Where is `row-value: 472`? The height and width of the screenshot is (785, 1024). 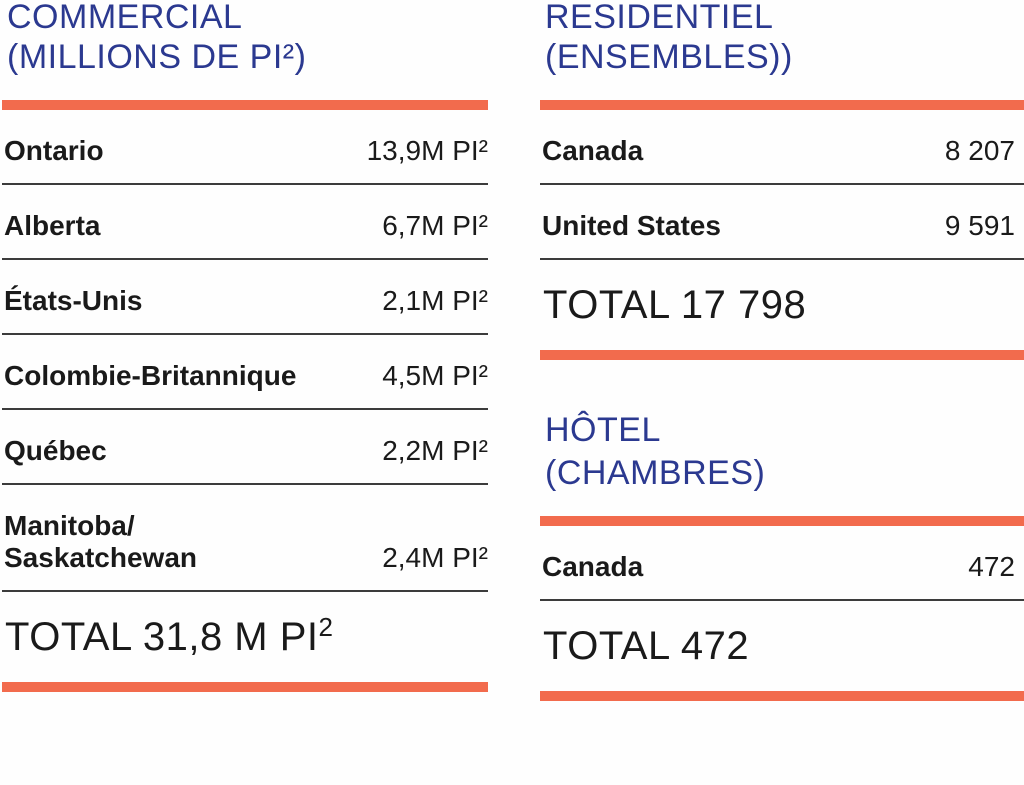
row-value: 472 is located at coordinates (991, 566).